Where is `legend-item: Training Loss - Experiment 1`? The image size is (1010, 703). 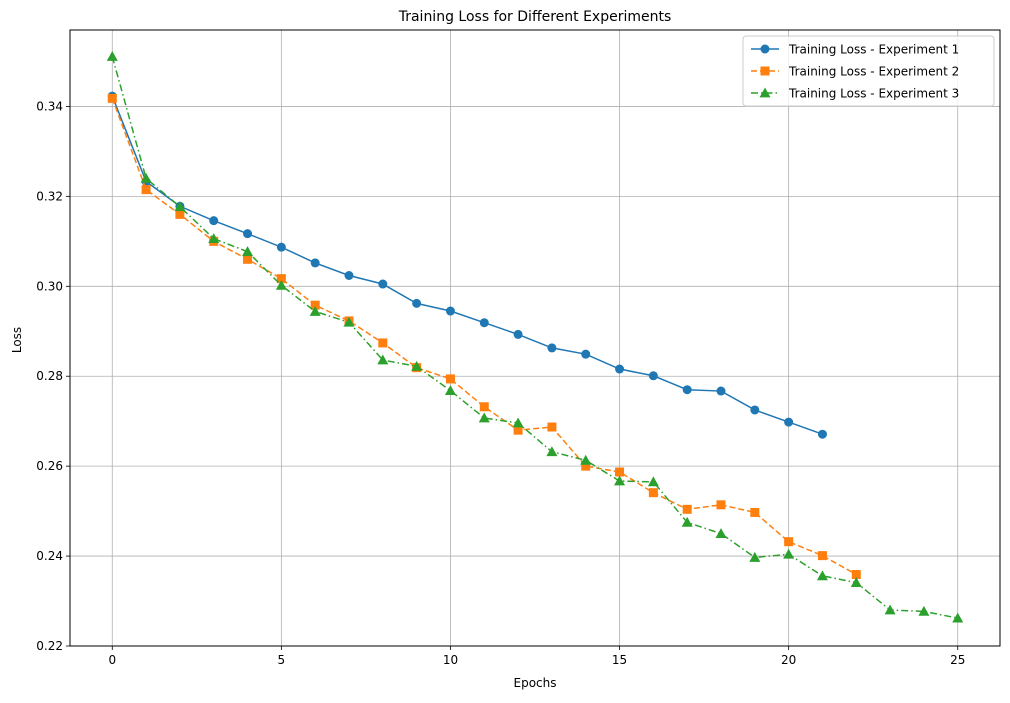
legend-item: Training Loss - Experiment 1 is located at coordinates (855, 50).